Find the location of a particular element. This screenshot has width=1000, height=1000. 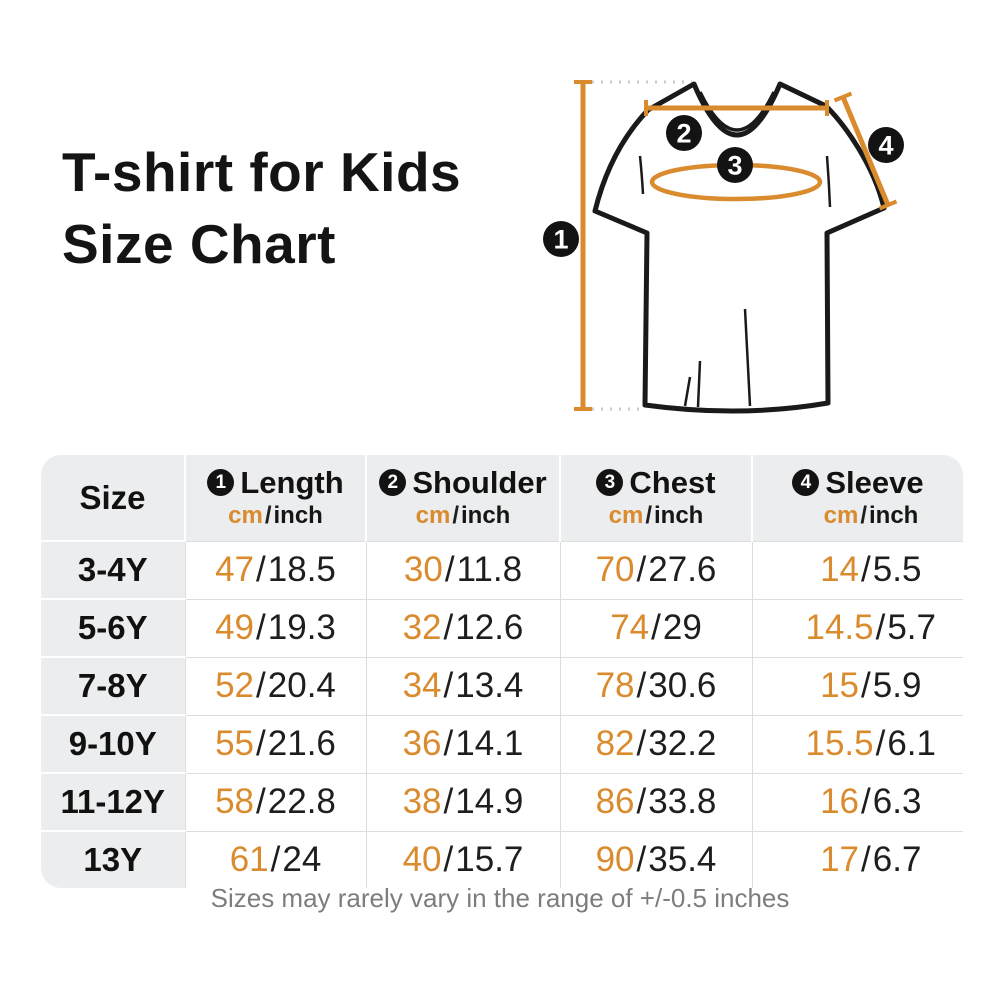

row-size-label: 13Y is located at coordinates (113, 859).